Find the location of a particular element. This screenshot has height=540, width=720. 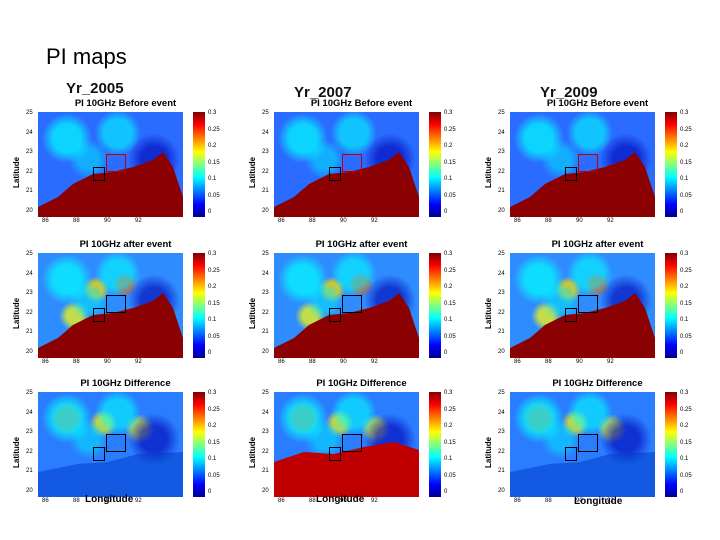

lon-tick-label: 90 is located at coordinates (579, 221).